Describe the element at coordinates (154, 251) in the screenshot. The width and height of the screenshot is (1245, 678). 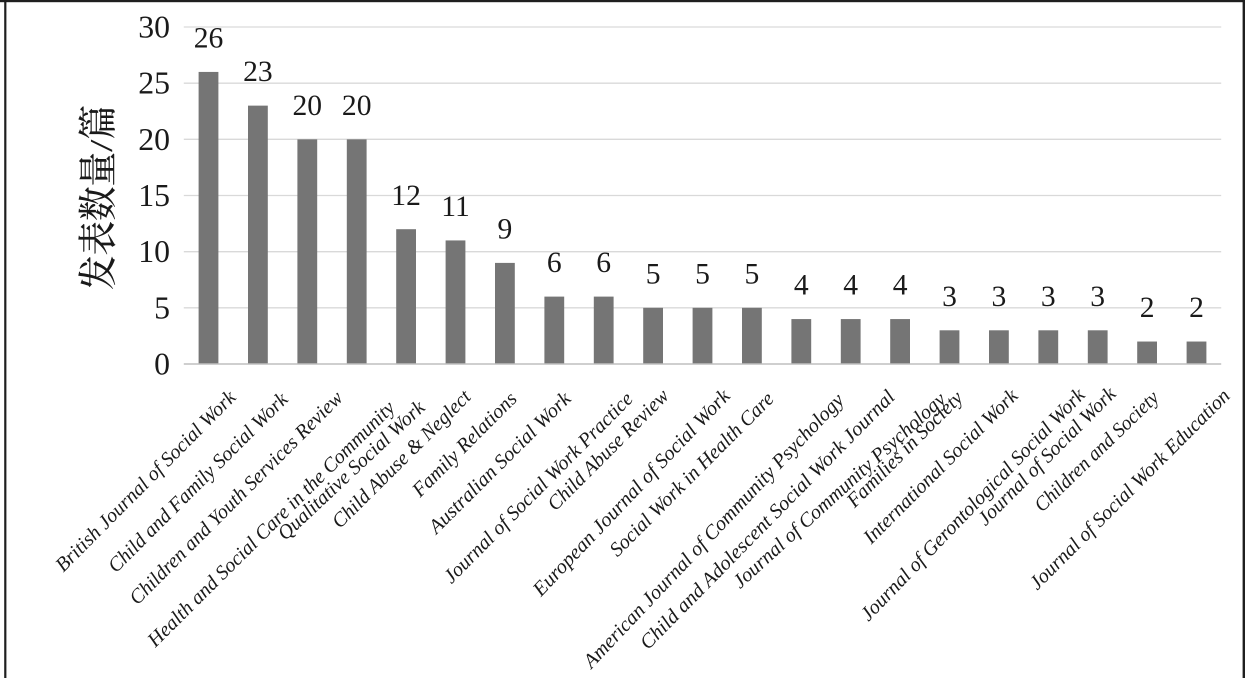
I see `svg-text: 10` at that location.